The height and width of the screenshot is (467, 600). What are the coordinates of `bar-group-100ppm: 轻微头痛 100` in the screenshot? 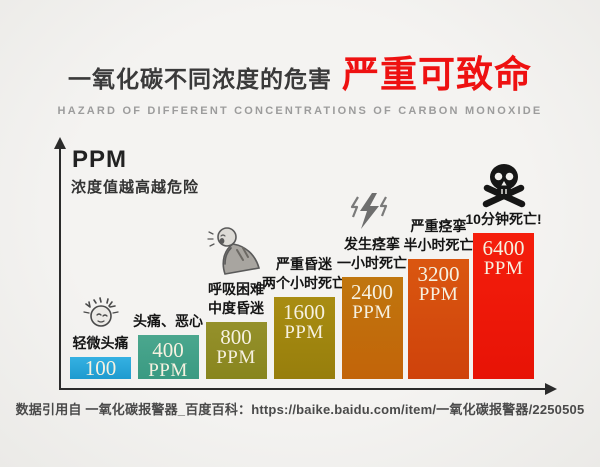 It's located at (101, 336).